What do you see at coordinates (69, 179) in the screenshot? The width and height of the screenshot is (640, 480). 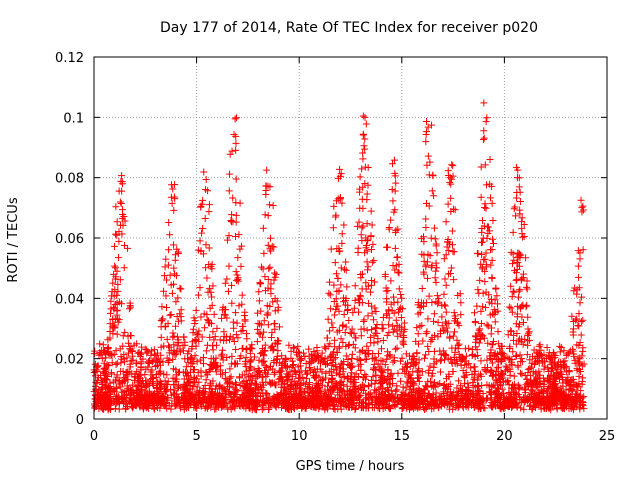 I see `y-tick-label: 0.08` at bounding box center [69, 179].